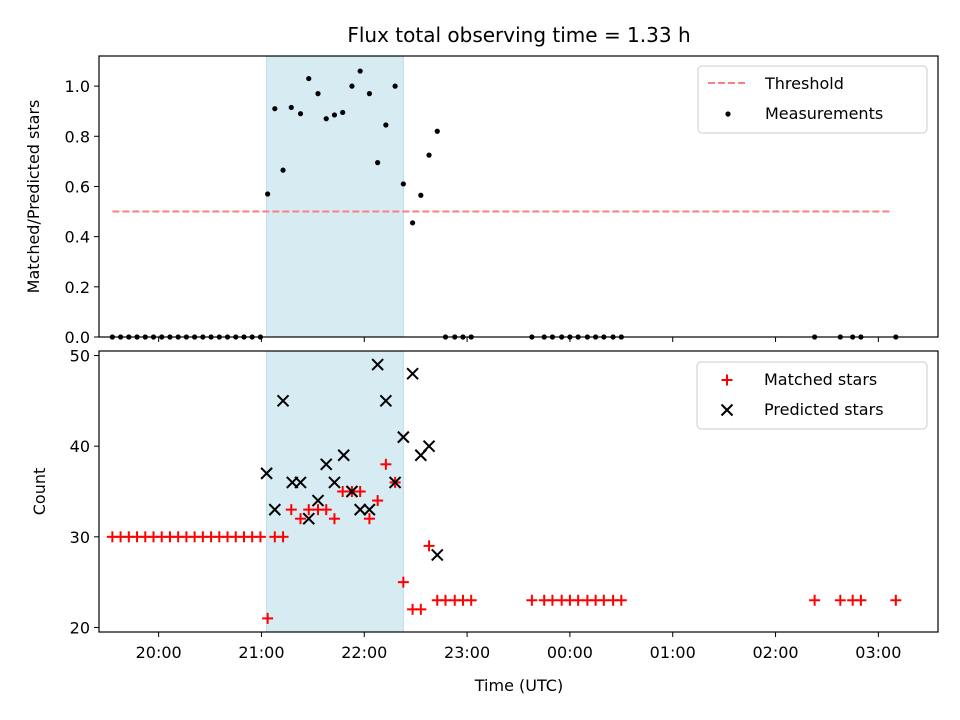  I want to click on y-tick-label: 0.4, so click(77, 237).